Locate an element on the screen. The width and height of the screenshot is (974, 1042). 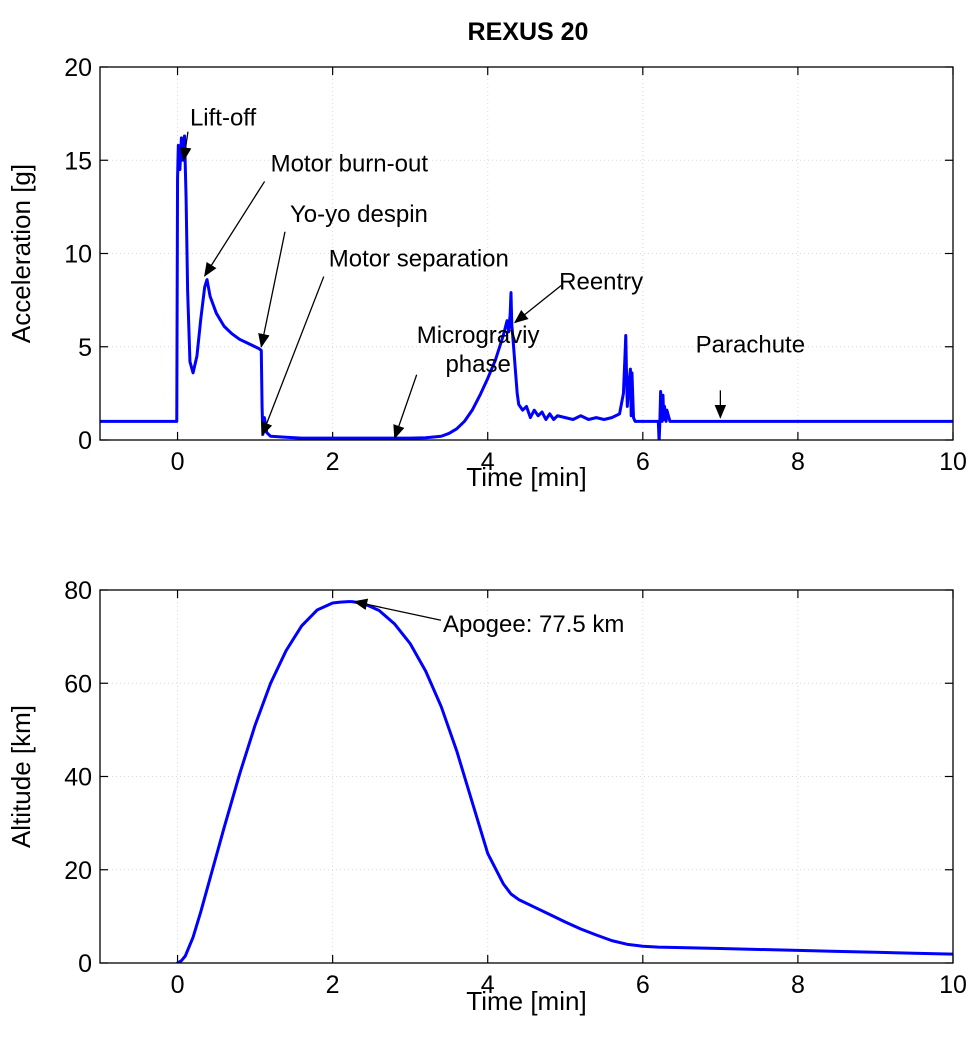
annotation-label: Motor separation is located at coordinates (419, 259).